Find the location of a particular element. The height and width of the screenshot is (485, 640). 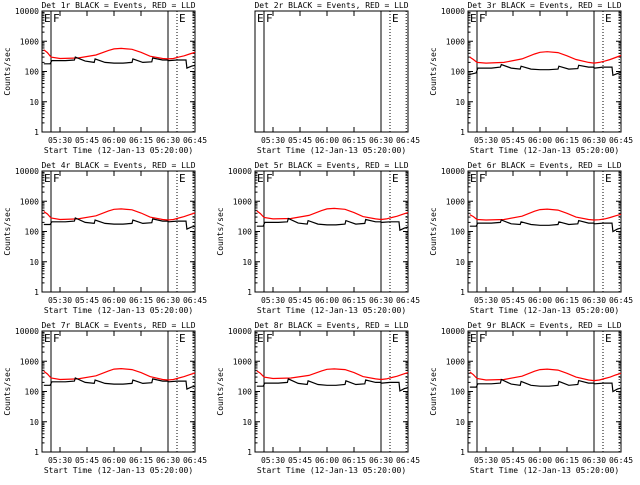

panel-title: Det 7r BLACK = Events, RED = LLD is located at coordinates (118, 325).